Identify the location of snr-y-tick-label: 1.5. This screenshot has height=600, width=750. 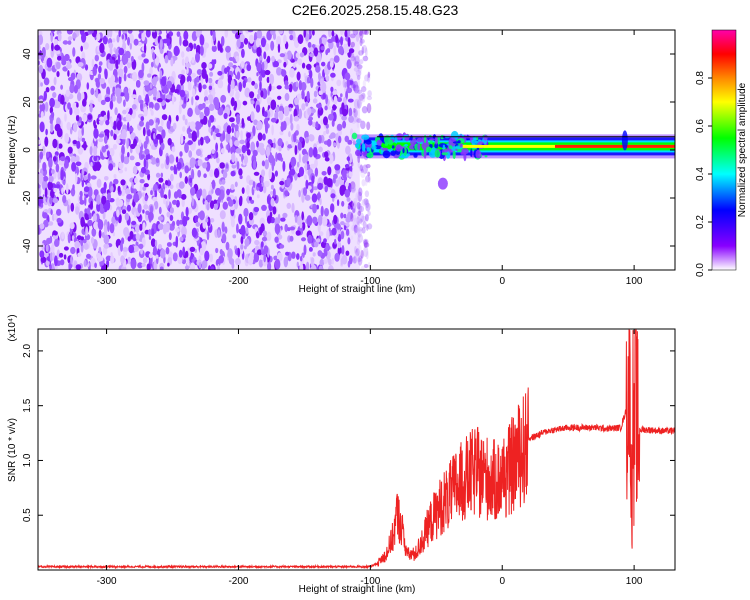
(27, 405).